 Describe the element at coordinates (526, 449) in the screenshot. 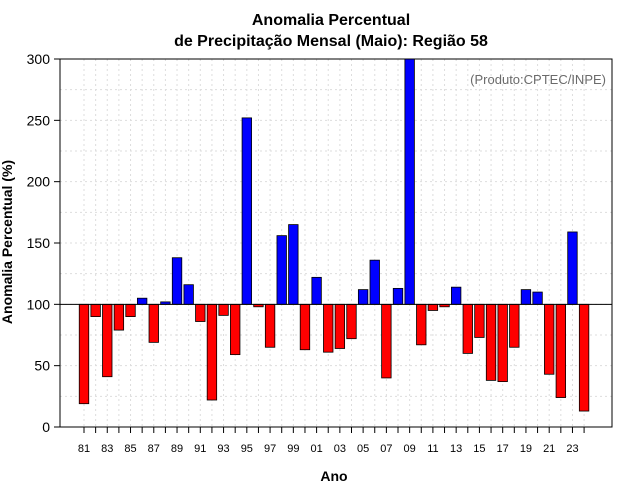

I see `x-tick-label: 19` at that location.